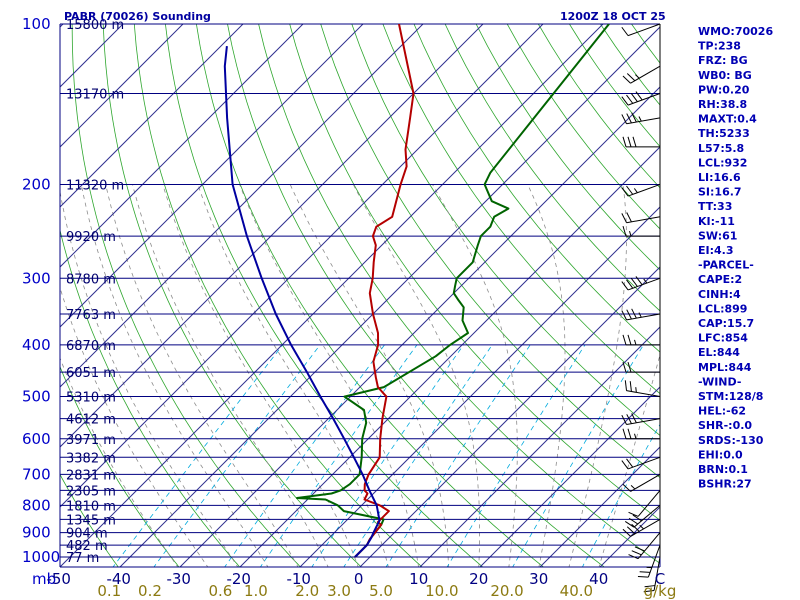  What do you see at coordinates (36, 184) in the screenshot?
I see `pressure-label: 200` at bounding box center [36, 184].